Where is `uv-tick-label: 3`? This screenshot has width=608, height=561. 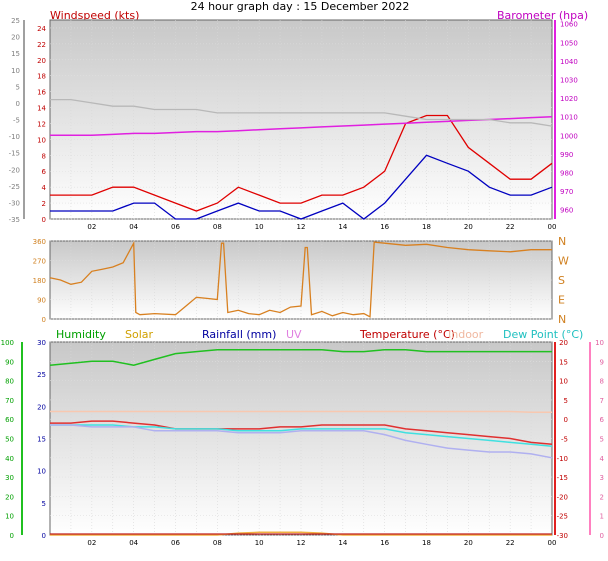 uv-tick-label: 3 is located at coordinates (602, 478).